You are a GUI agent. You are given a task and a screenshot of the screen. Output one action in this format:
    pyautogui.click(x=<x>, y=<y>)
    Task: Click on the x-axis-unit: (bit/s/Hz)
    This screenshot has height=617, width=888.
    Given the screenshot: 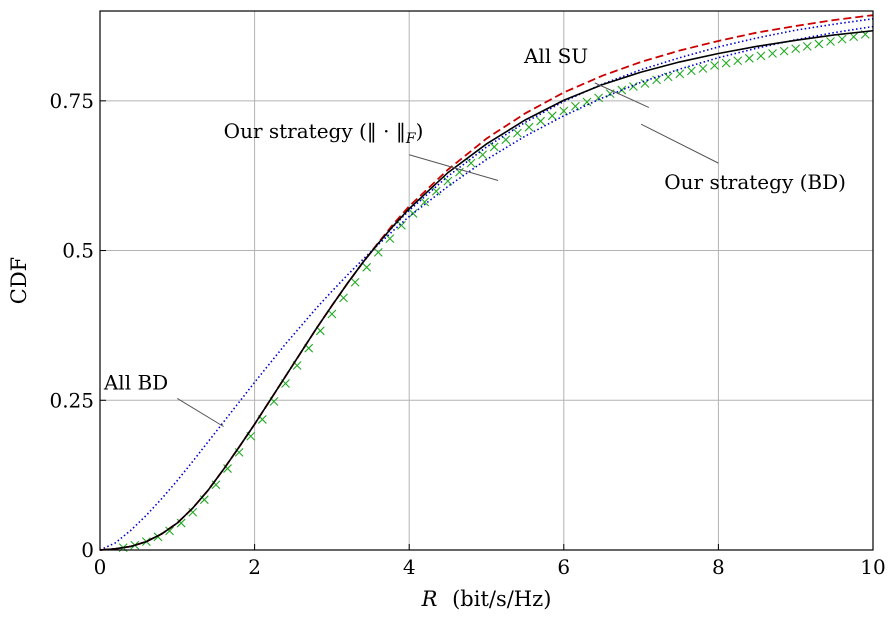 What is the action you would take?
    pyautogui.click(x=501, y=599)
    